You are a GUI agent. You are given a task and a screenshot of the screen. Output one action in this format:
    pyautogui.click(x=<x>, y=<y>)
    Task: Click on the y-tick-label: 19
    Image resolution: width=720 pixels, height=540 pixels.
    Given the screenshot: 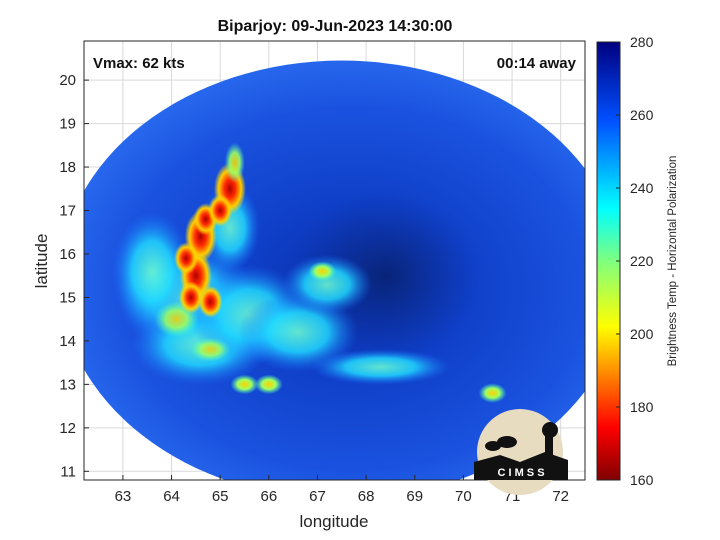 What is the action you would take?
    pyautogui.click(x=67, y=124)
    